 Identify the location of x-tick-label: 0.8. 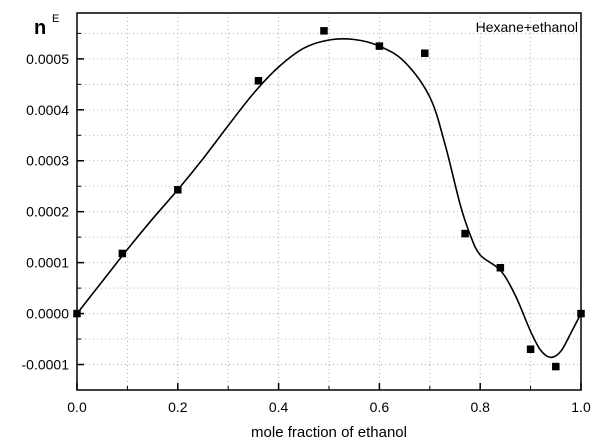
(480, 407).